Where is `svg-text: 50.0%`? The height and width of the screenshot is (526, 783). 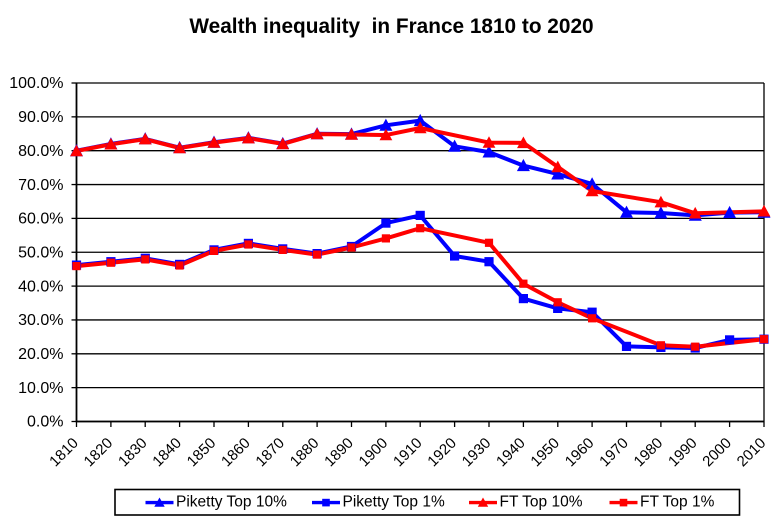
svg-text: 50.0% is located at coordinates (40, 252).